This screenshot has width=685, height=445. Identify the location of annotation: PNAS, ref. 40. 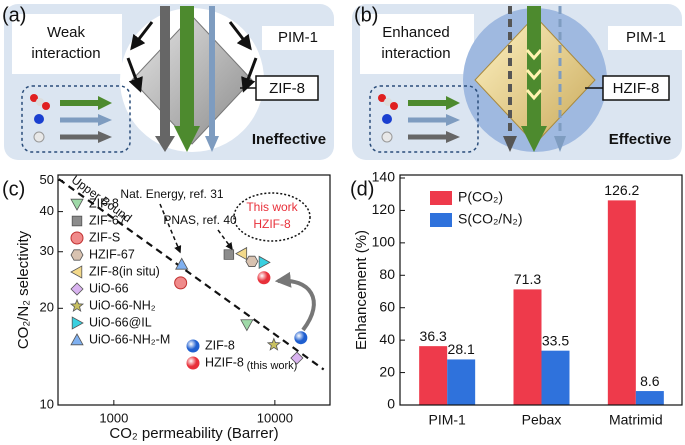
(200, 220).